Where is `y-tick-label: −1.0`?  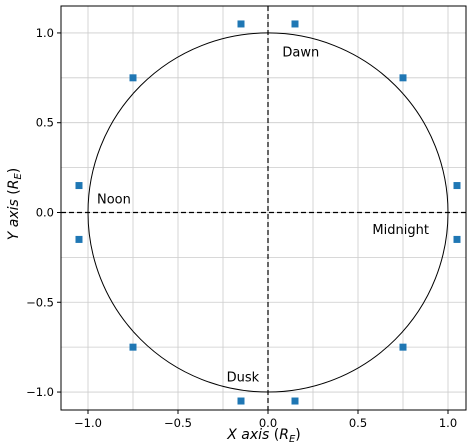 y-tick-label: −1.0 is located at coordinates (40, 392).